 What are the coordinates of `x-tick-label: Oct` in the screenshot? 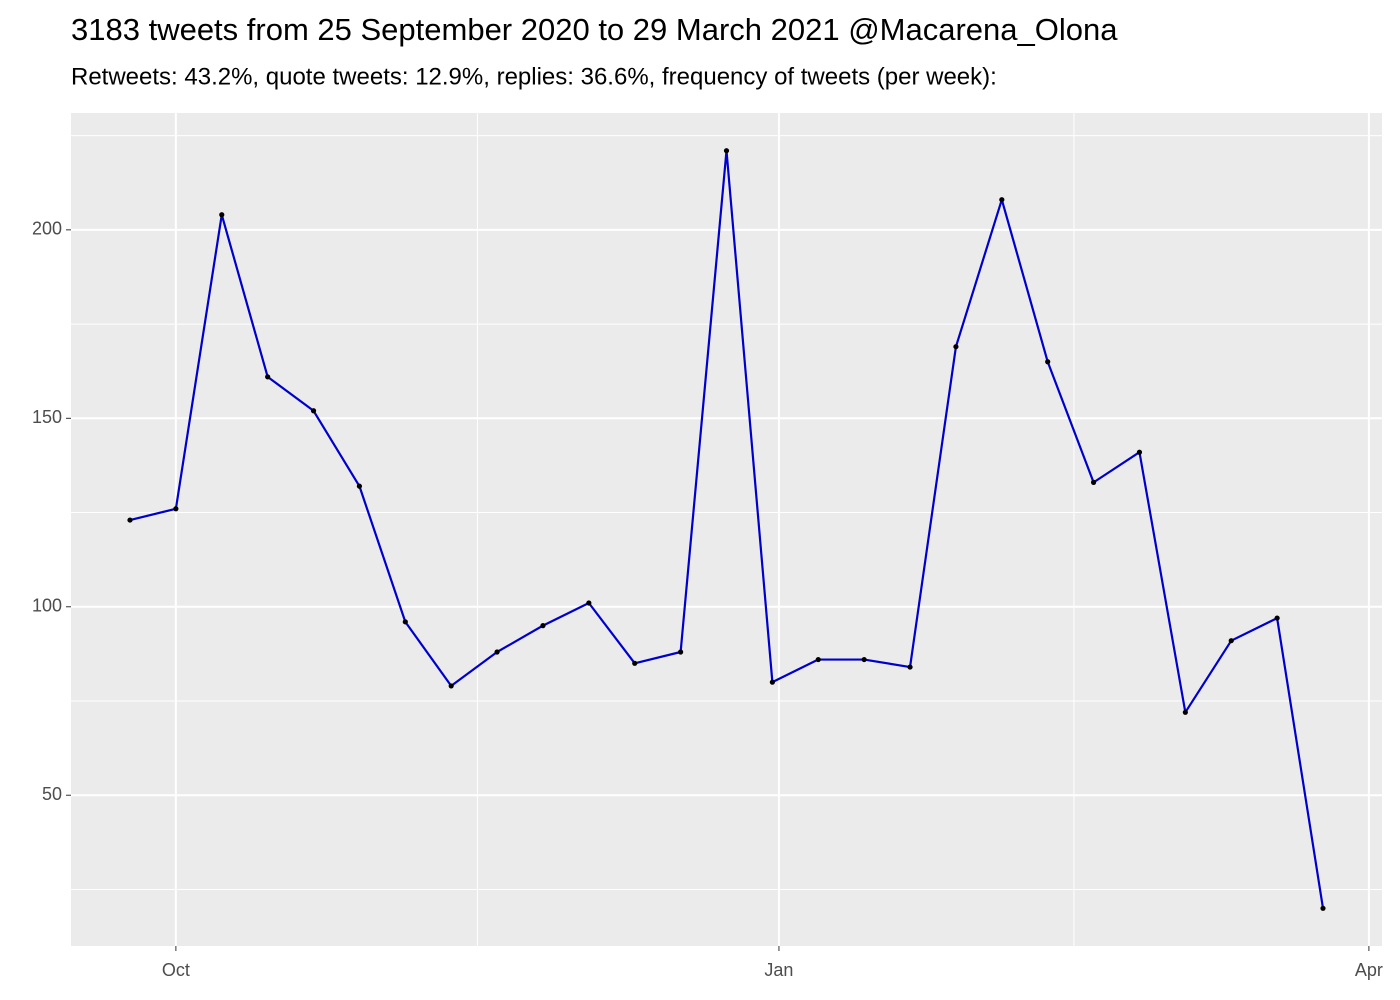 It's located at (176, 970).